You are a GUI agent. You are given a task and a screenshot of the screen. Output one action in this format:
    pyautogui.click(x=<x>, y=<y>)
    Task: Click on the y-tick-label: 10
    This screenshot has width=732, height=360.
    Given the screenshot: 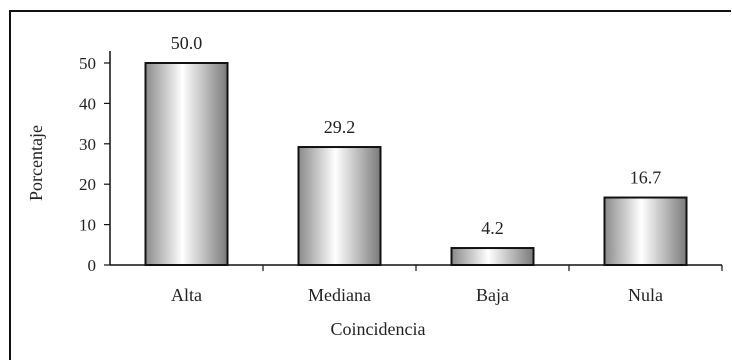 What is the action you would take?
    pyautogui.click(x=87, y=225)
    